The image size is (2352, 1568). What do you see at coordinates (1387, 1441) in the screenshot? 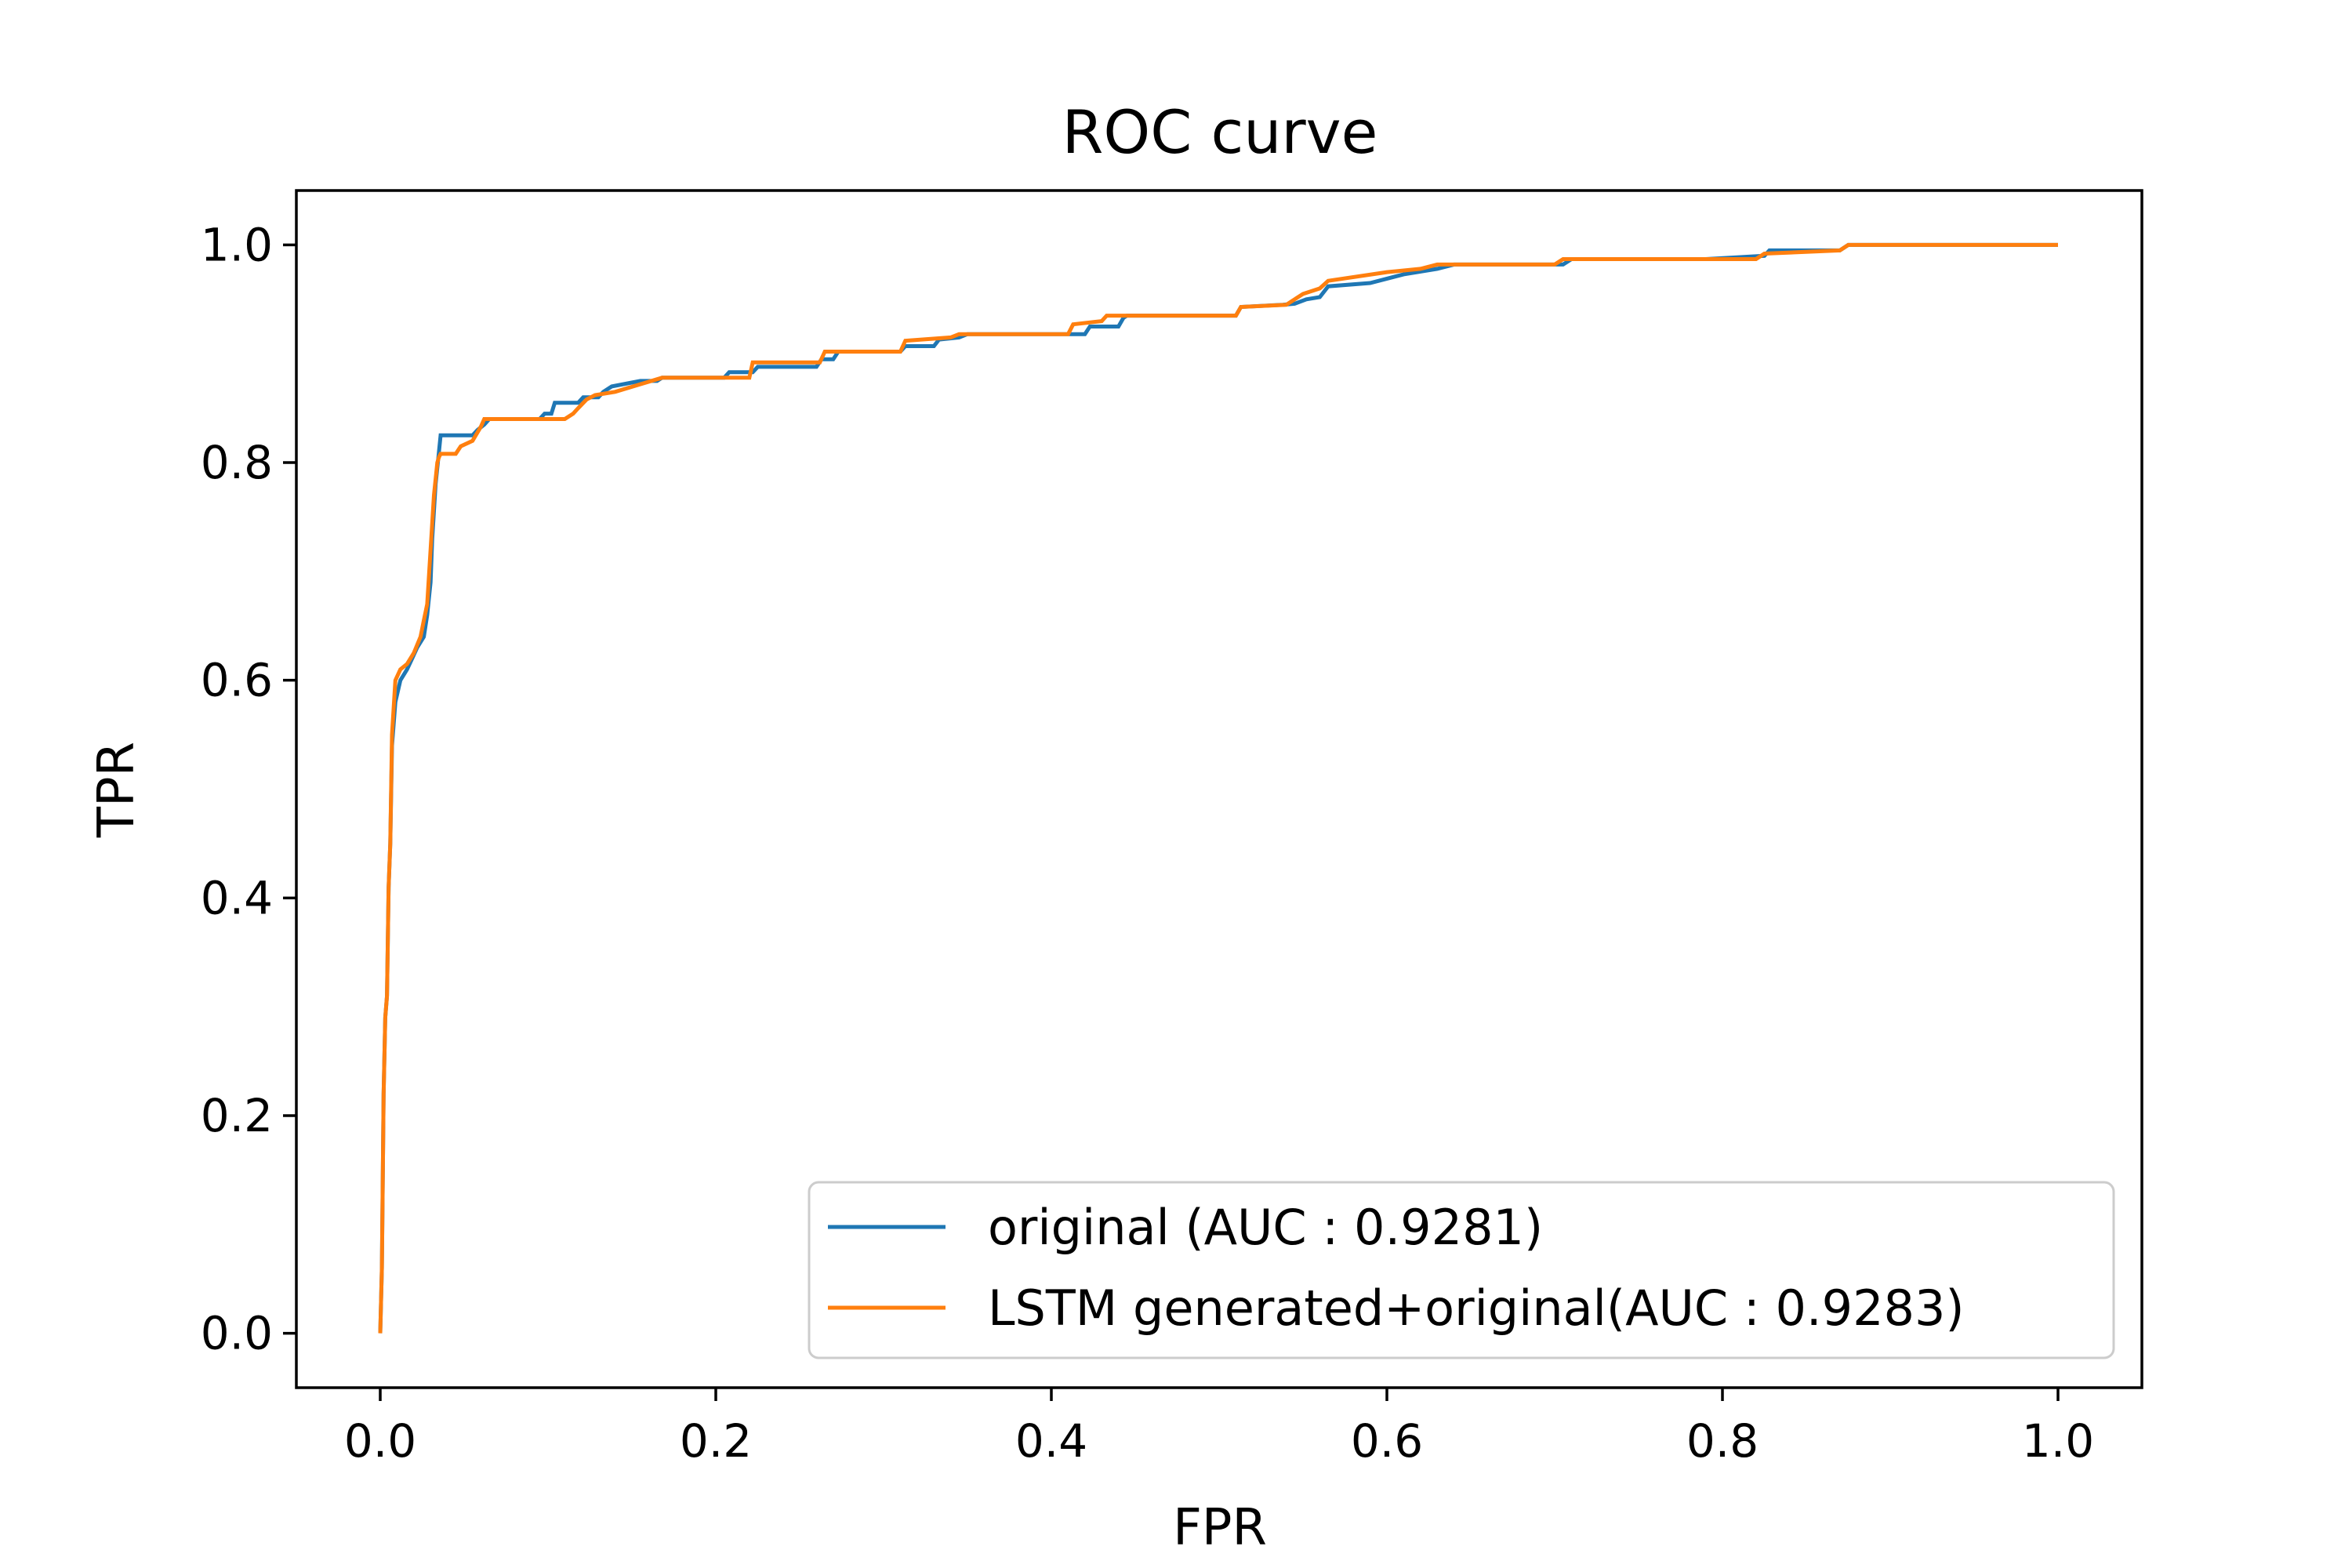
I see `x-tick-label: 0.6` at bounding box center [1387, 1441].